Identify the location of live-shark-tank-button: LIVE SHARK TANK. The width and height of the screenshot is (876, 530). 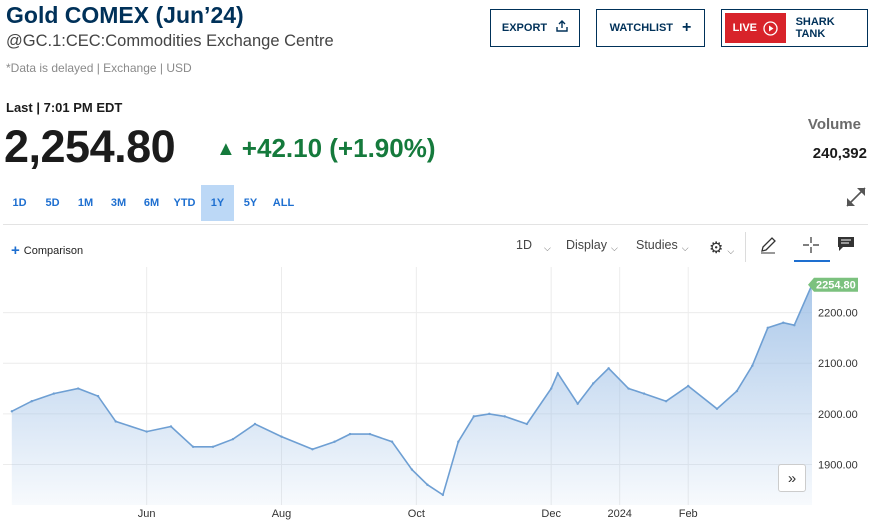
(794, 28).